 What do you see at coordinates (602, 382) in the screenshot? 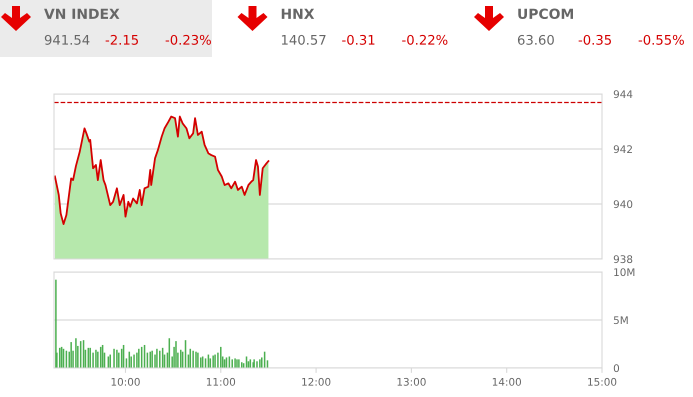
I see `x-tick-label: 15:00` at bounding box center [602, 382].